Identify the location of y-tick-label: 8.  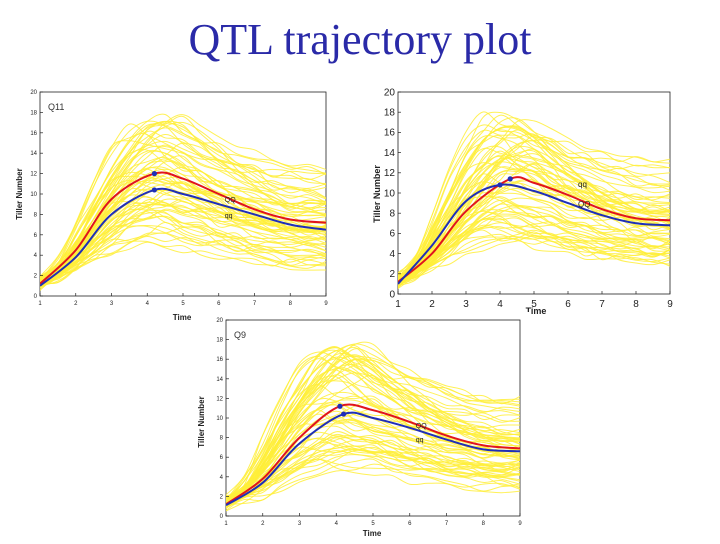
(222, 439).